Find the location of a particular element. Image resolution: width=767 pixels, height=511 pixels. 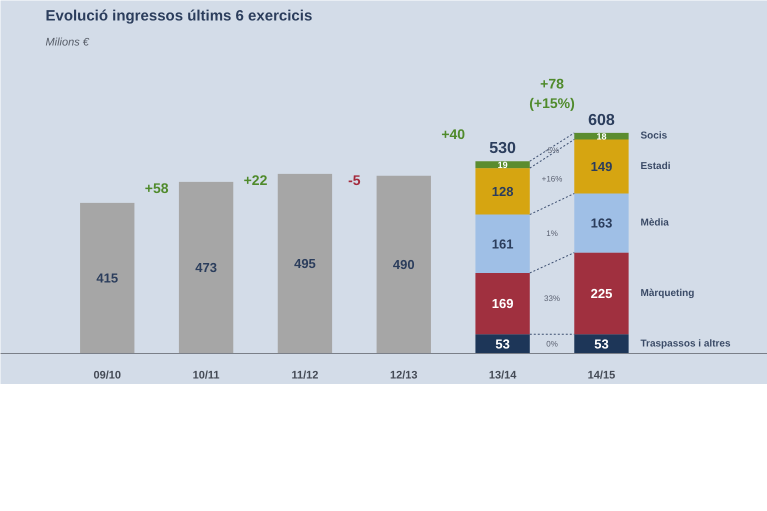

data-label: 18 is located at coordinates (601, 137).